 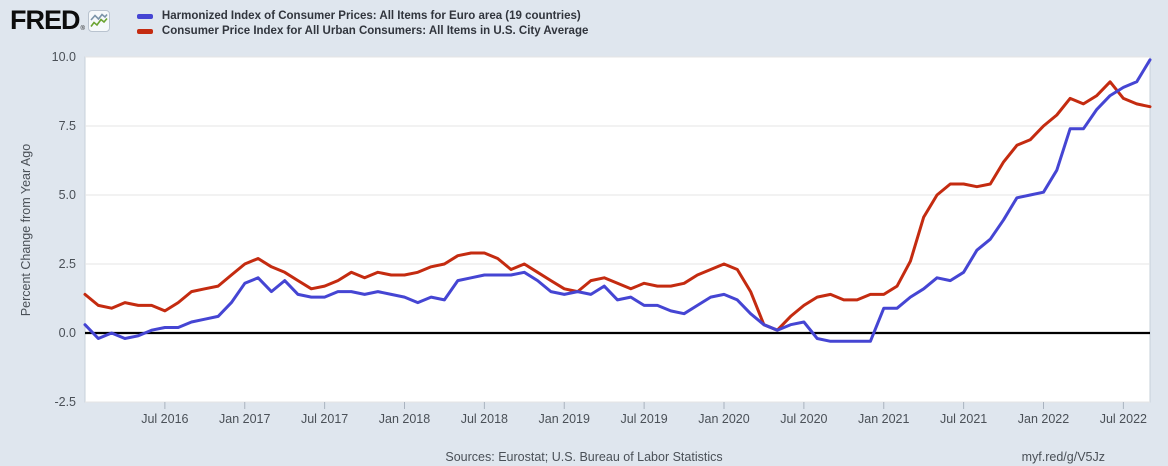 I want to click on y-tick-label: 5.0, so click(x=67, y=195).